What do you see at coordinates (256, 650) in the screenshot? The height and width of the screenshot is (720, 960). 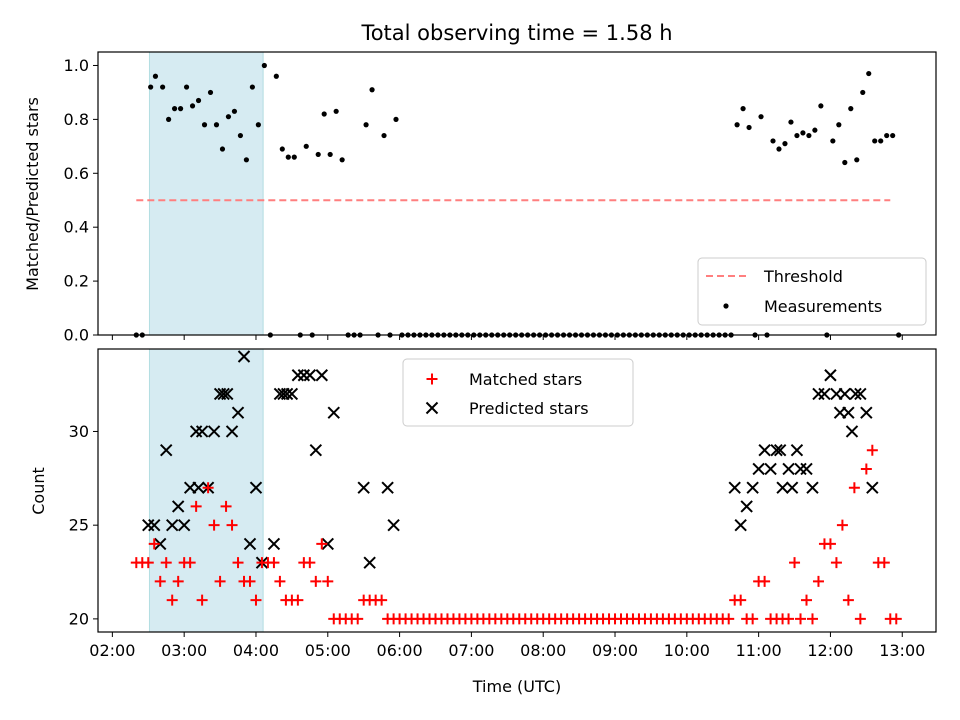 I see `xtick-label: 04:00` at bounding box center [256, 650].